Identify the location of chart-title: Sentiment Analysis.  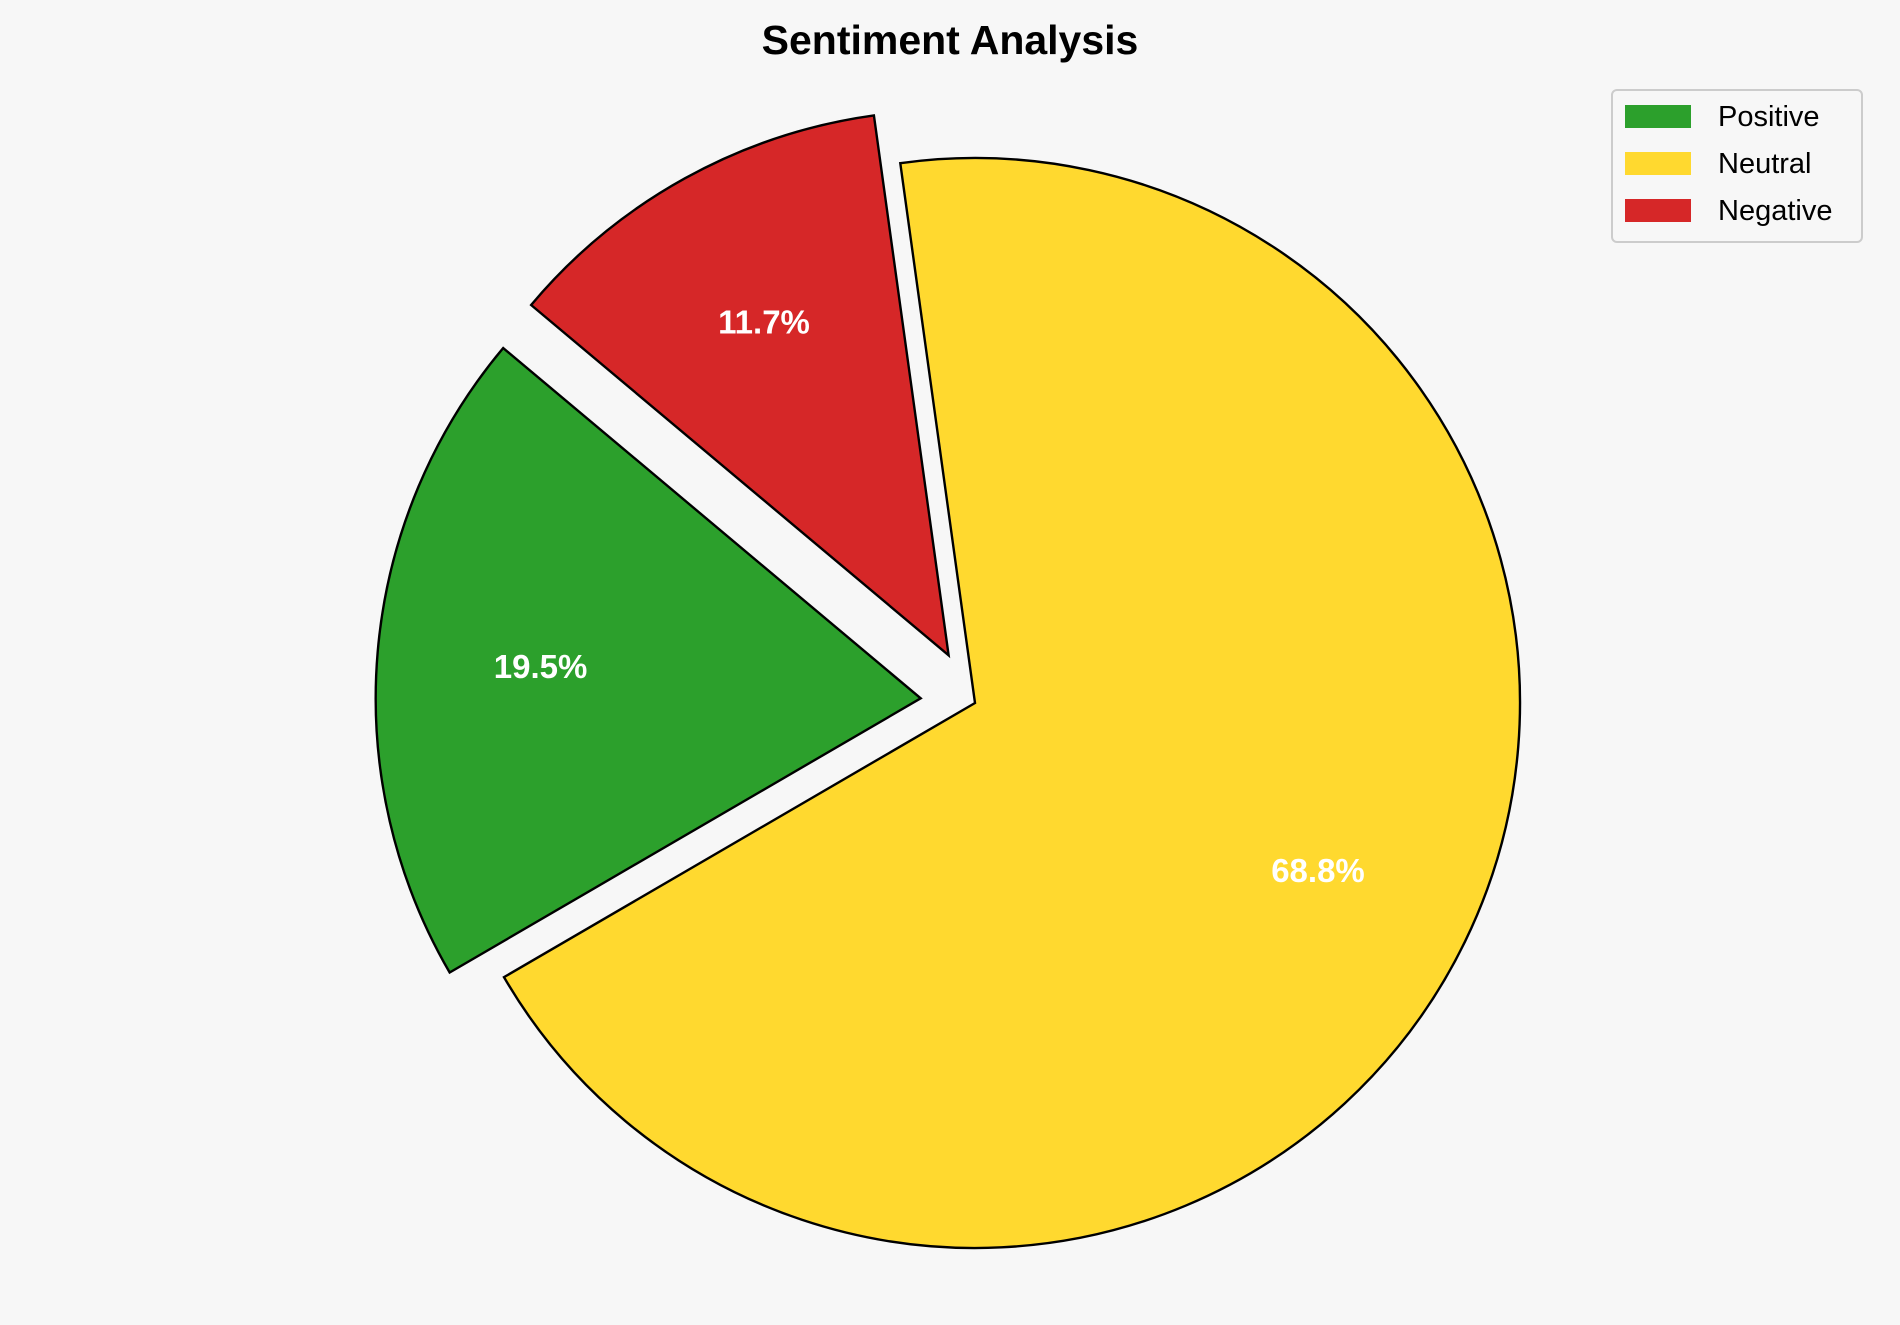
(950, 40).